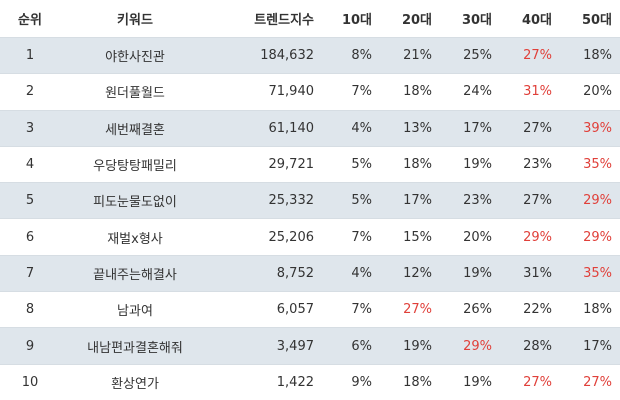  What do you see at coordinates (135, 239) in the screenshot?
I see `keyword-cell: 재벌x형사` at bounding box center [135, 239].